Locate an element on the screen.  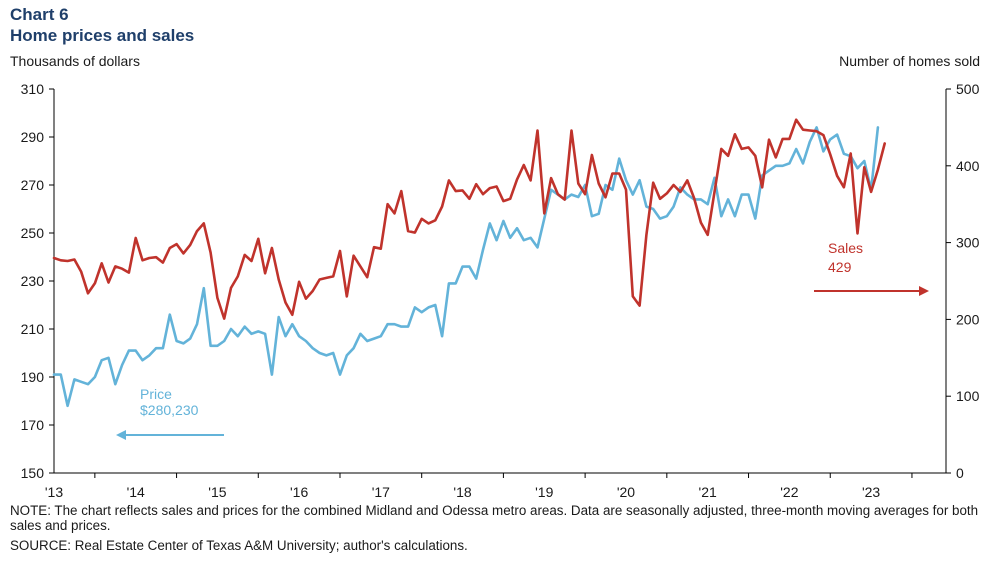
right-tick-label: 0 is located at coordinates (960, 473).